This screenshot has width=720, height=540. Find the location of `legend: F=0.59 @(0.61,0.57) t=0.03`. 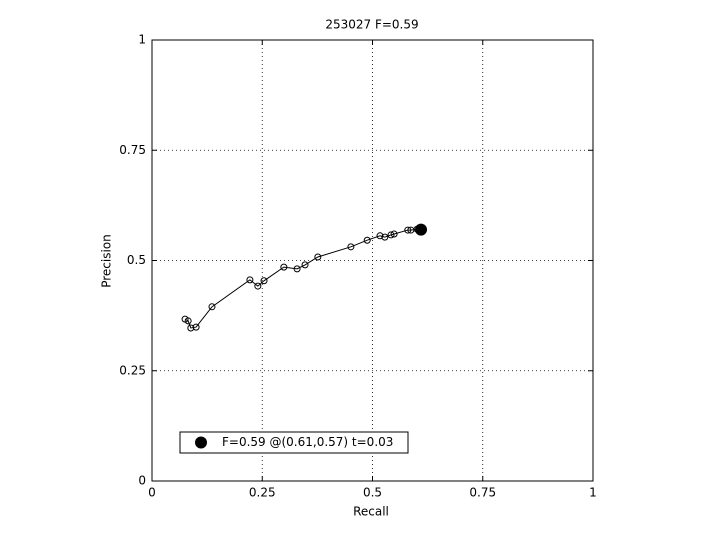

legend: F=0.59 @(0.61,0.57) t=0.03 is located at coordinates (294, 442).